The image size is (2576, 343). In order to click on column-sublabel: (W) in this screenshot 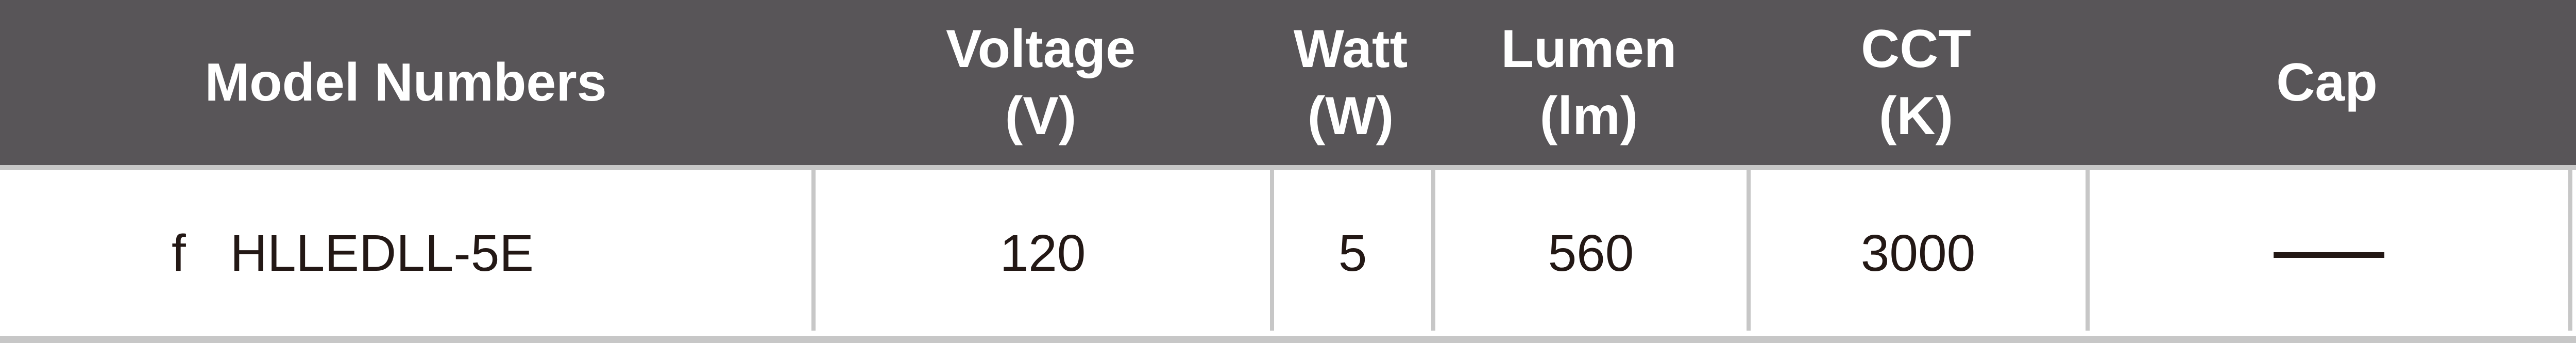, I will do `click(1350, 116)`.